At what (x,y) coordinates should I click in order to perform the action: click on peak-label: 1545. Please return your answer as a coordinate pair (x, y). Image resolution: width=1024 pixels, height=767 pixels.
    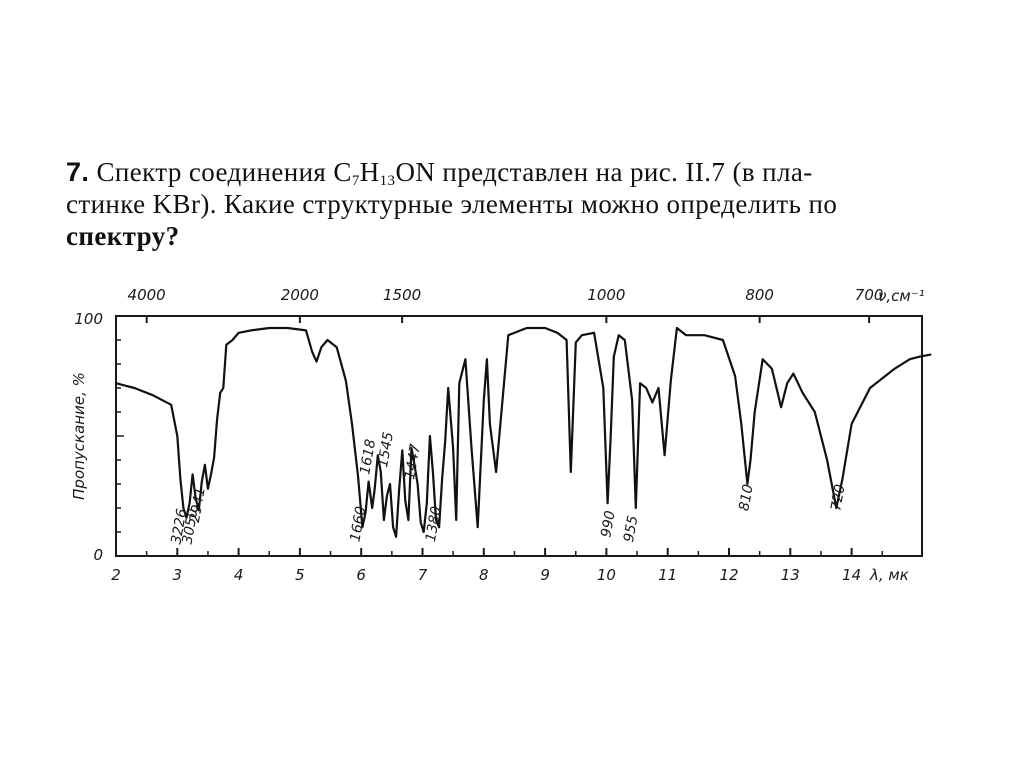
    Looking at the image, I should click on (386, 450).